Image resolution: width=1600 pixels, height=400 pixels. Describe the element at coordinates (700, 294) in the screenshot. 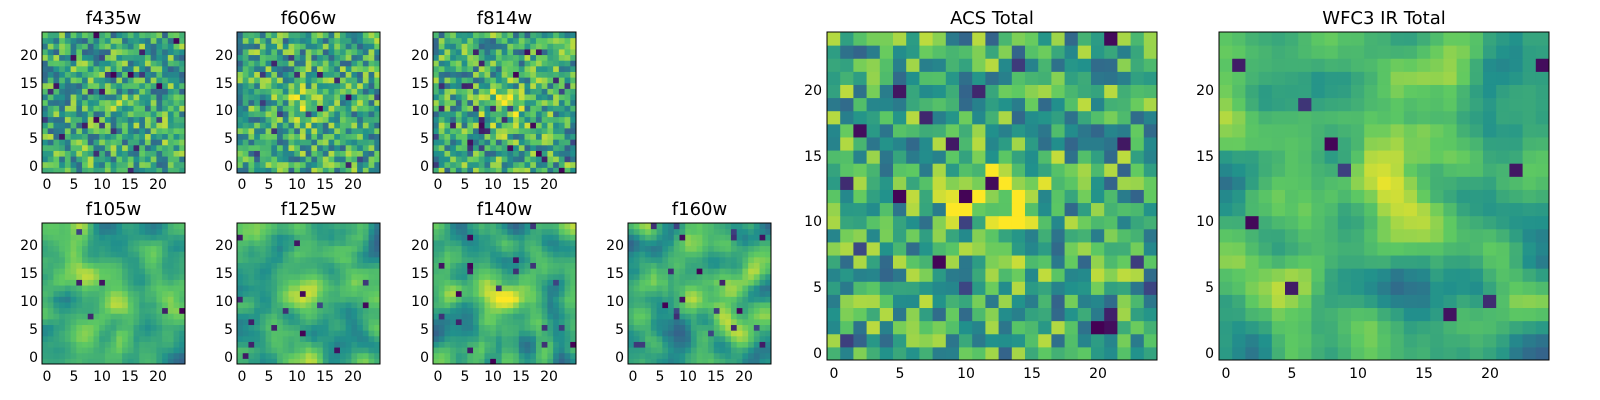

I see `heatmap-cells` at that location.